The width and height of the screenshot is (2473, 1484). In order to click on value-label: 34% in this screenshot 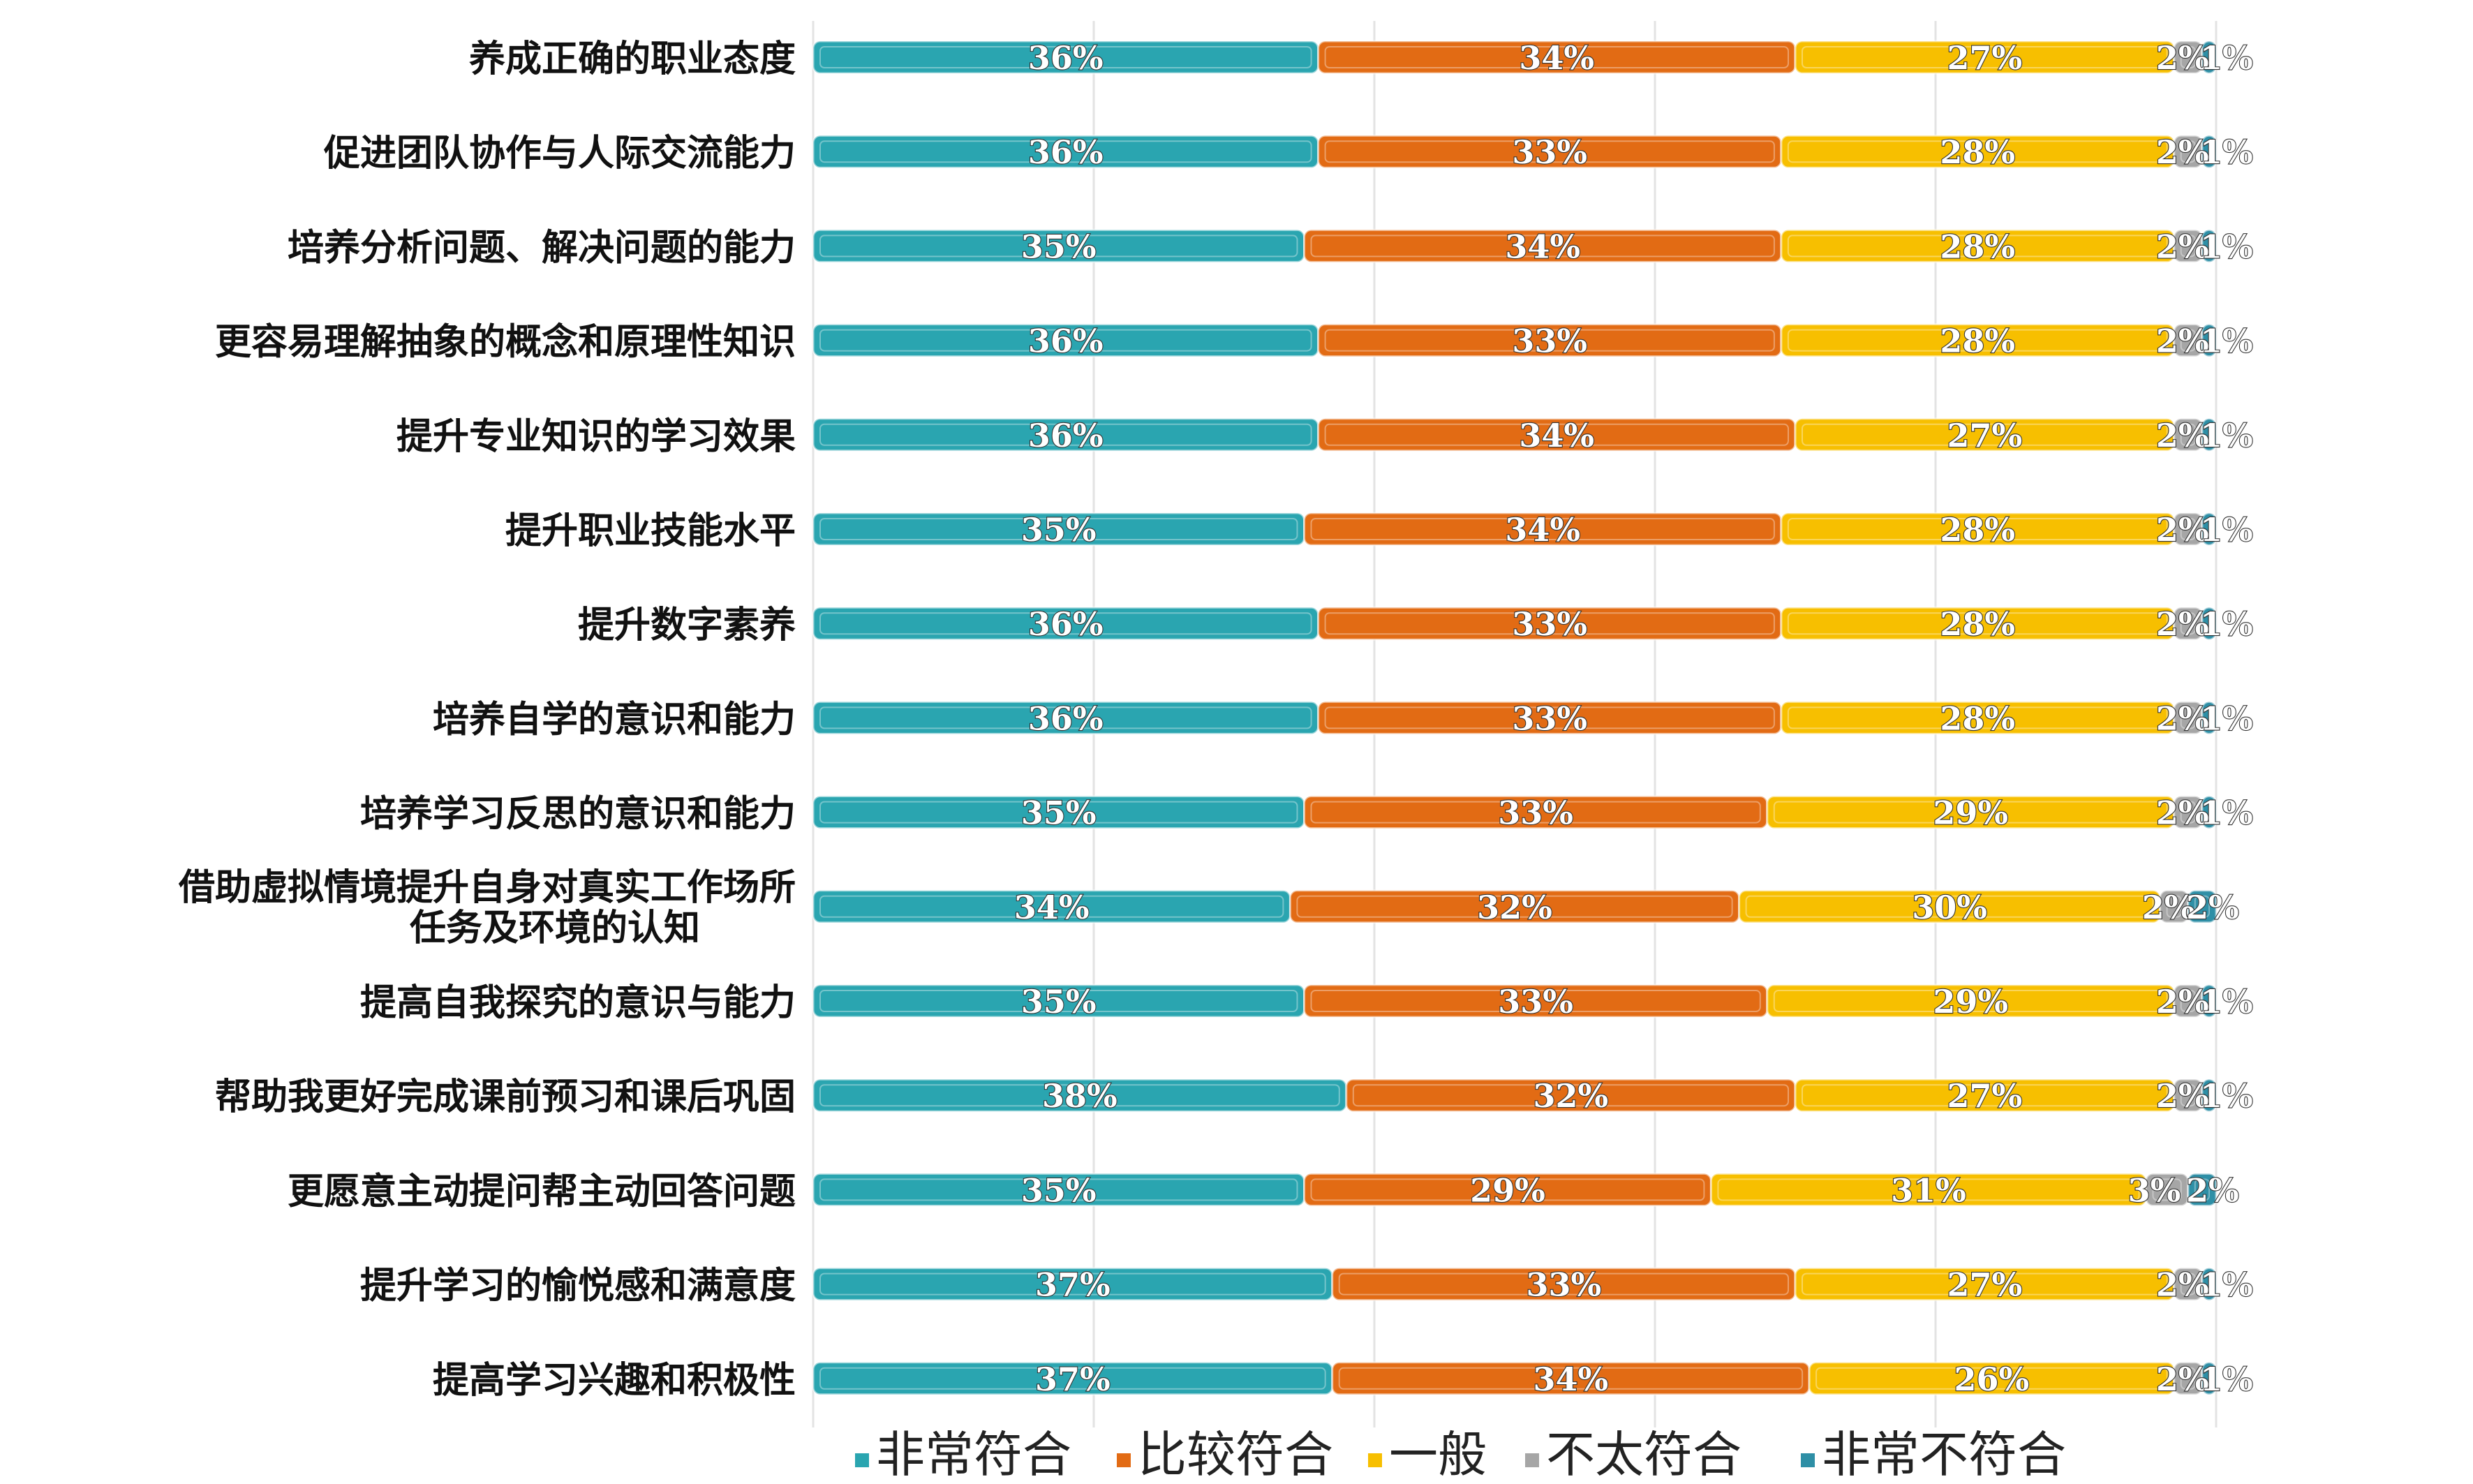, I will do `click(1571, 1379)`.